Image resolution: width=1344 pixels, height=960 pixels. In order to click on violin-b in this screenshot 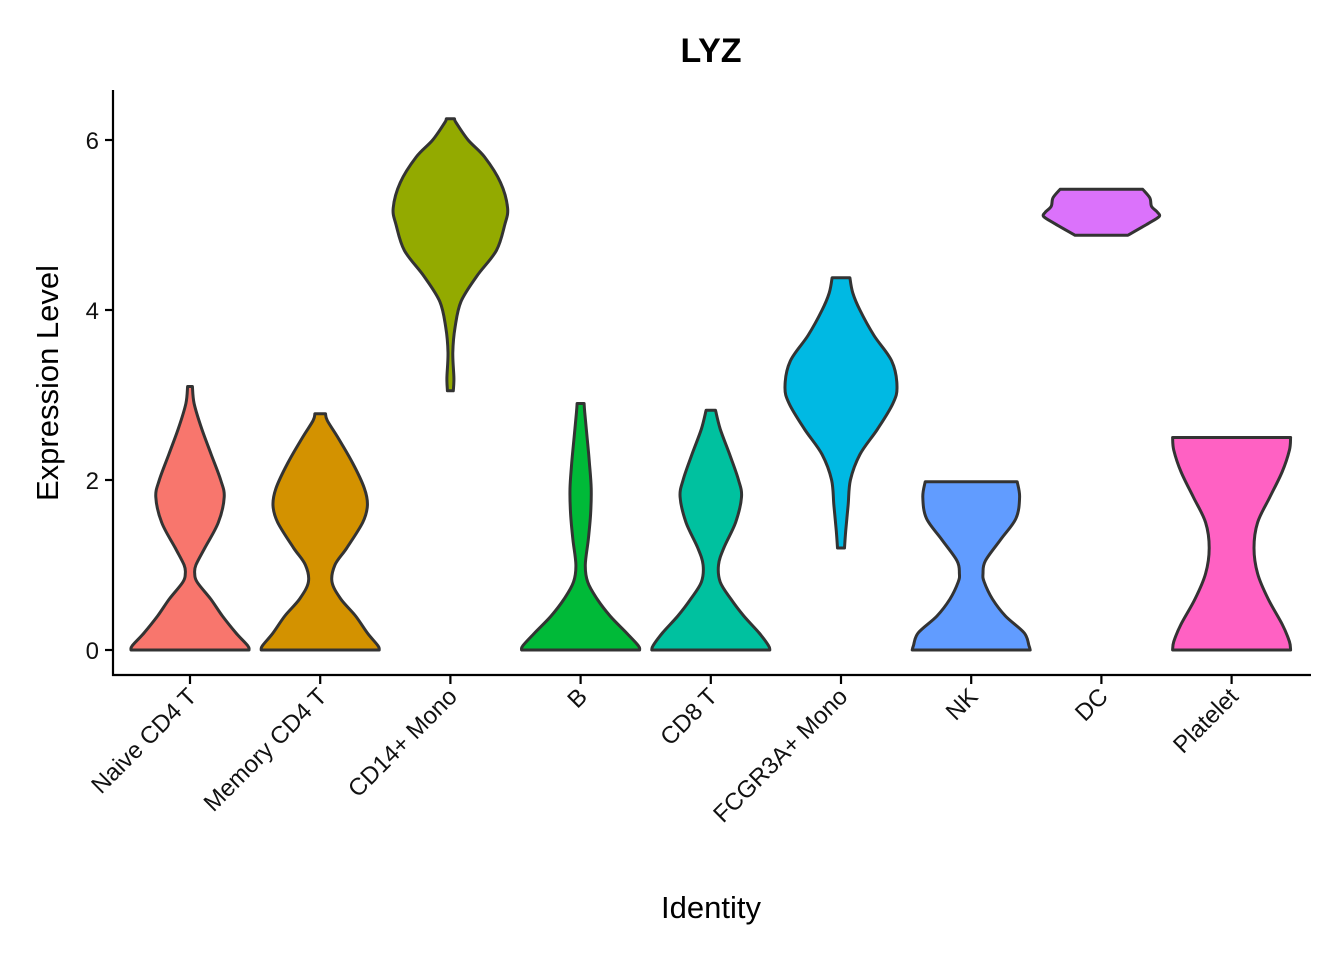, I will do `click(580, 527)`.